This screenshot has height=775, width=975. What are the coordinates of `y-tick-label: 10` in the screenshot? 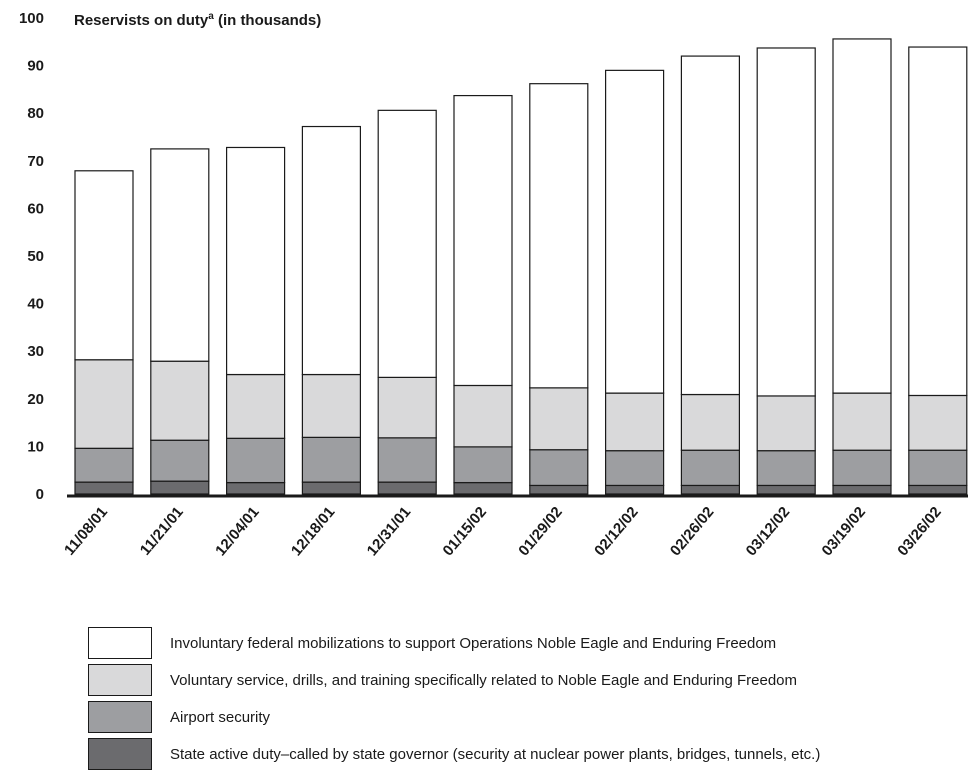 It's located at (35, 446).